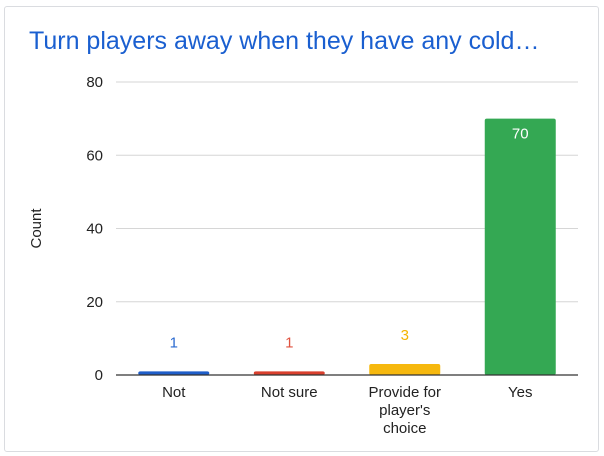  I want to click on x-tick-label-line: Not, so click(174, 392).